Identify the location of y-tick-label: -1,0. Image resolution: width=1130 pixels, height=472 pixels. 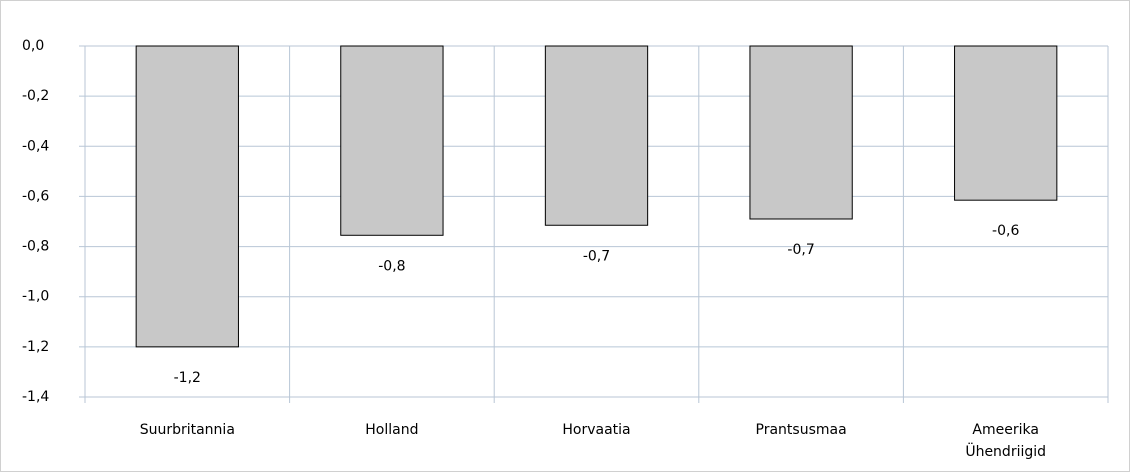
(35, 297).